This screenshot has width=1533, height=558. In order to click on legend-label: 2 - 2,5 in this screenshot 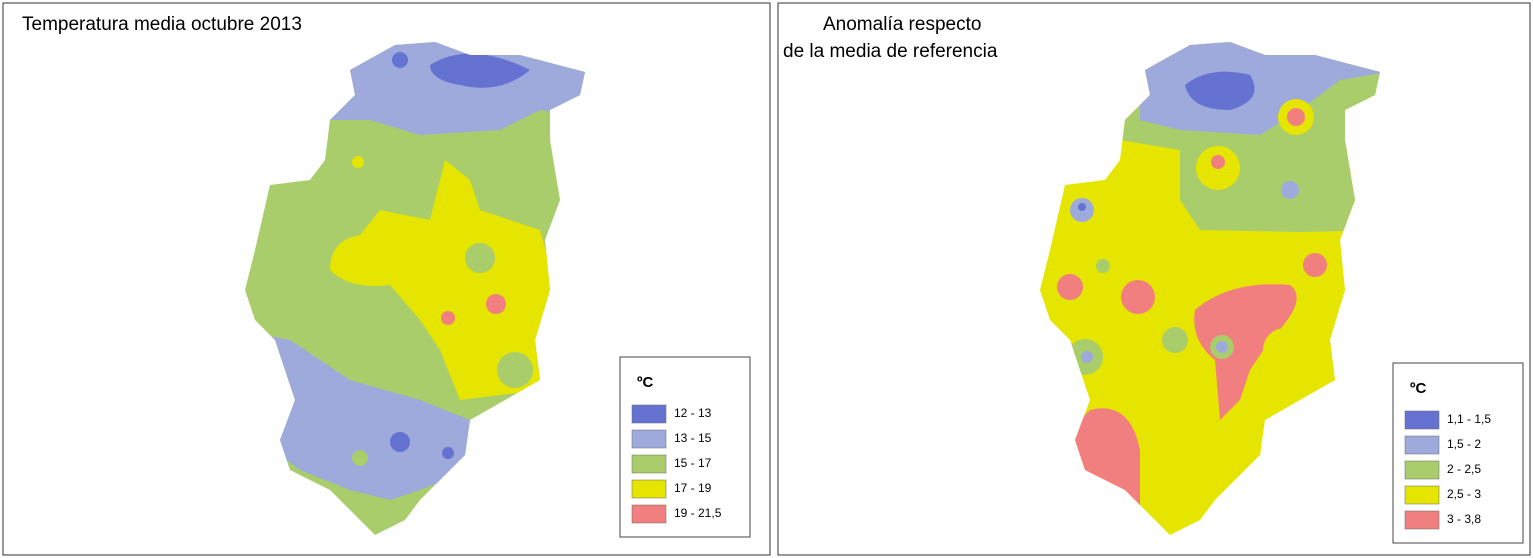, I will do `click(1464, 469)`.